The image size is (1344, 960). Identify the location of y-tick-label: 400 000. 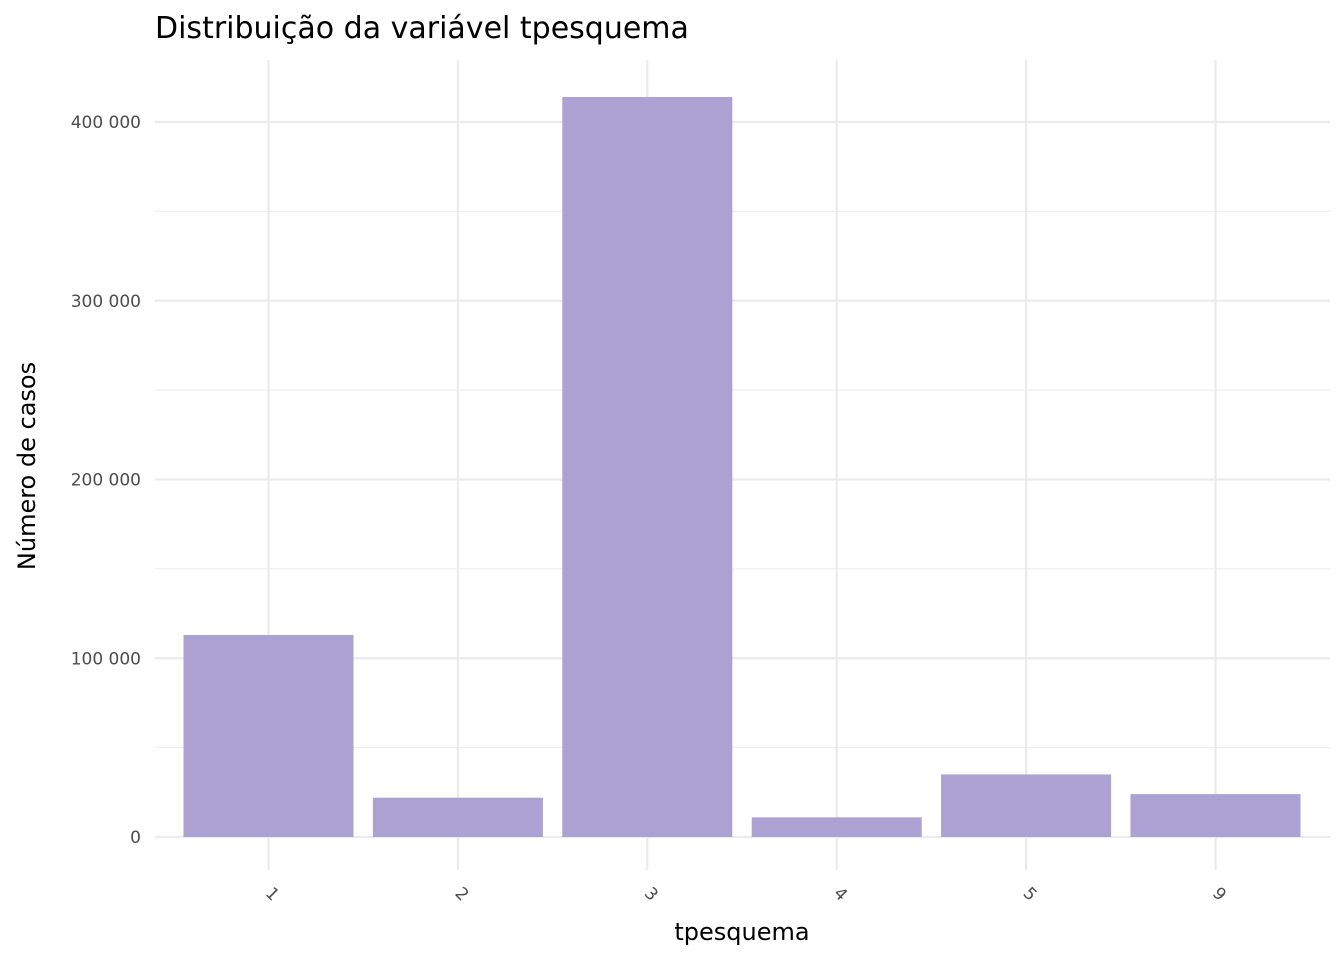
(106, 123).